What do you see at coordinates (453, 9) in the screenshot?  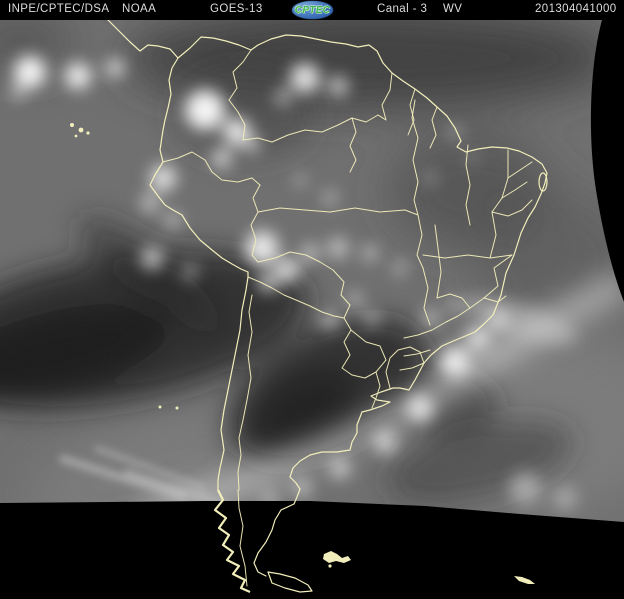 I see `band-label: WV` at bounding box center [453, 9].